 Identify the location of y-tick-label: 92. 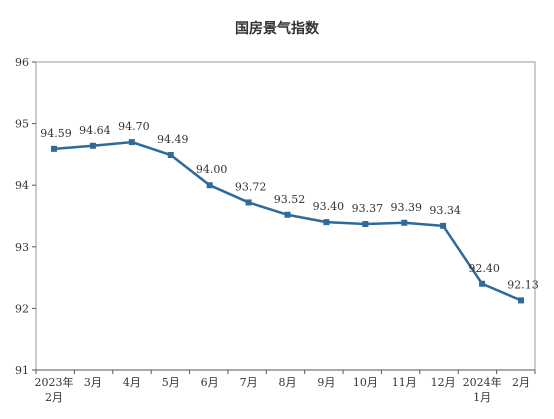
(22, 308).